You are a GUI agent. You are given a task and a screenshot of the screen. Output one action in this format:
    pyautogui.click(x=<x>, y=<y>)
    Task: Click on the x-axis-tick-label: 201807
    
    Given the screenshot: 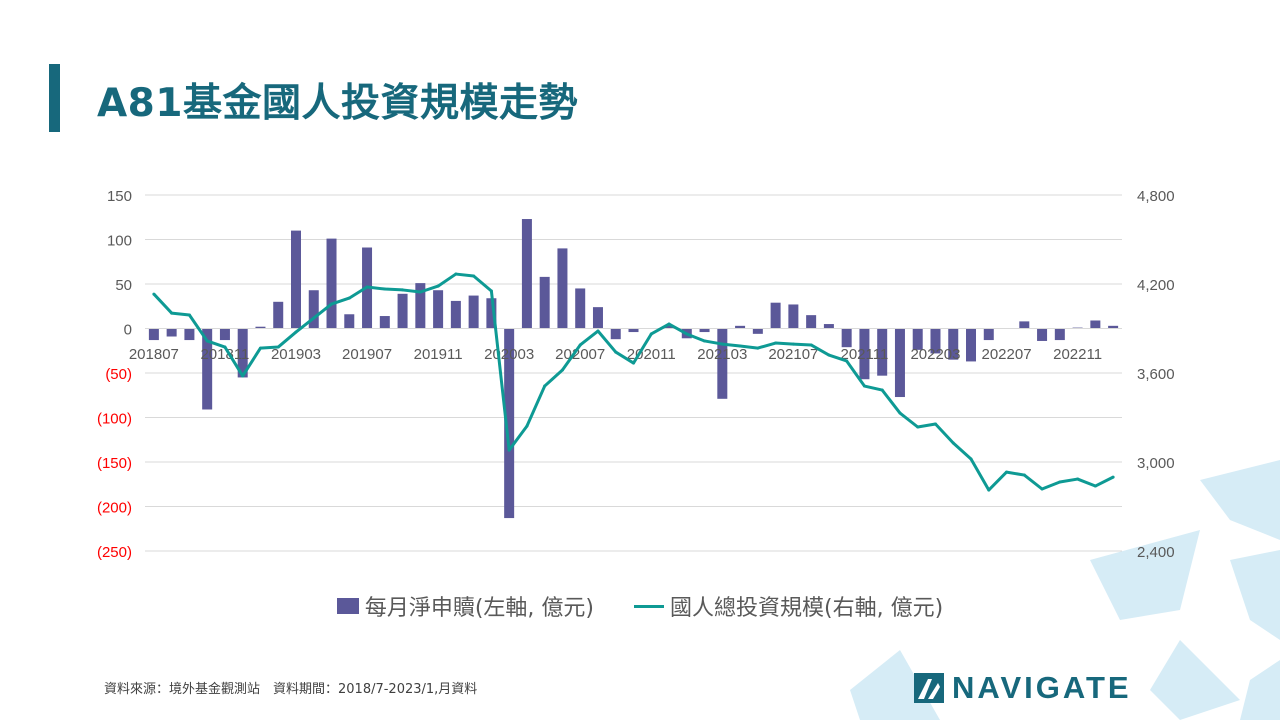 What is the action you would take?
    pyautogui.click(x=154, y=354)
    